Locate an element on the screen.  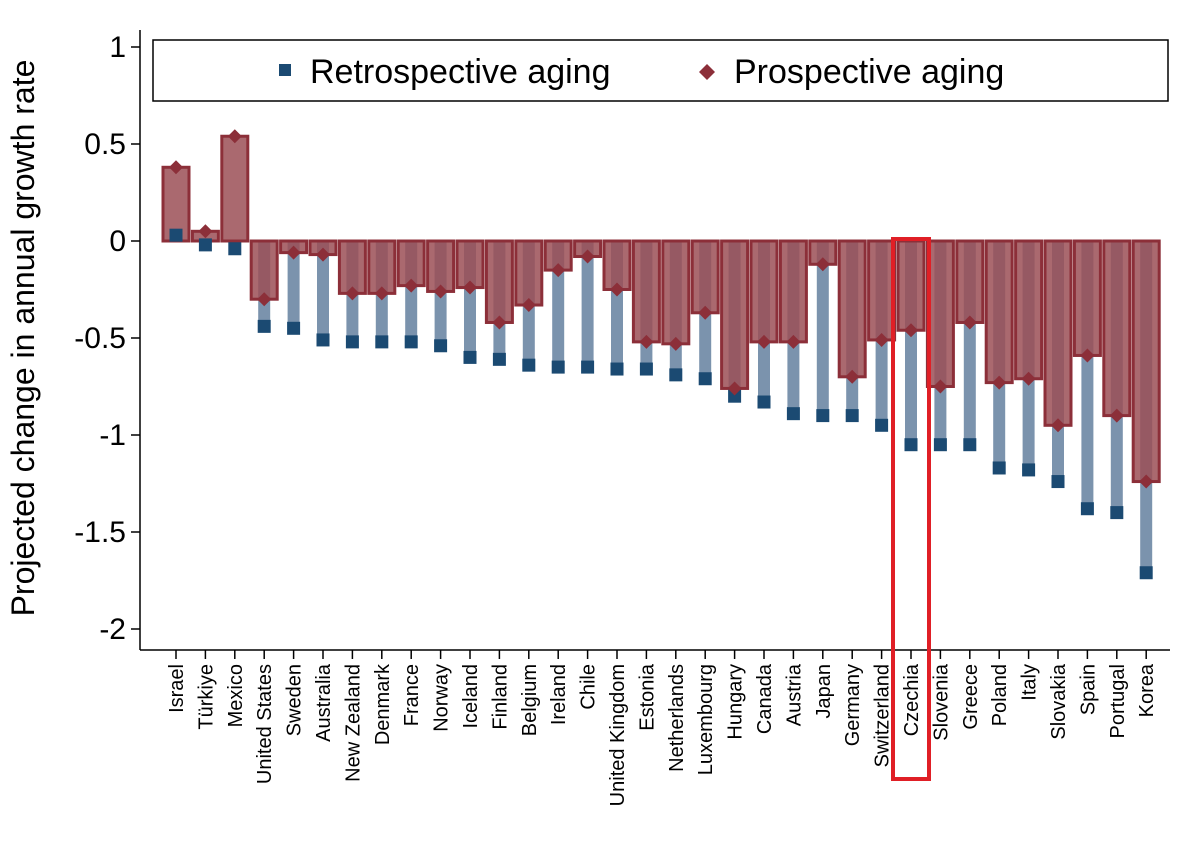
prosp-bar-netherlands is located at coordinates (676, 292).